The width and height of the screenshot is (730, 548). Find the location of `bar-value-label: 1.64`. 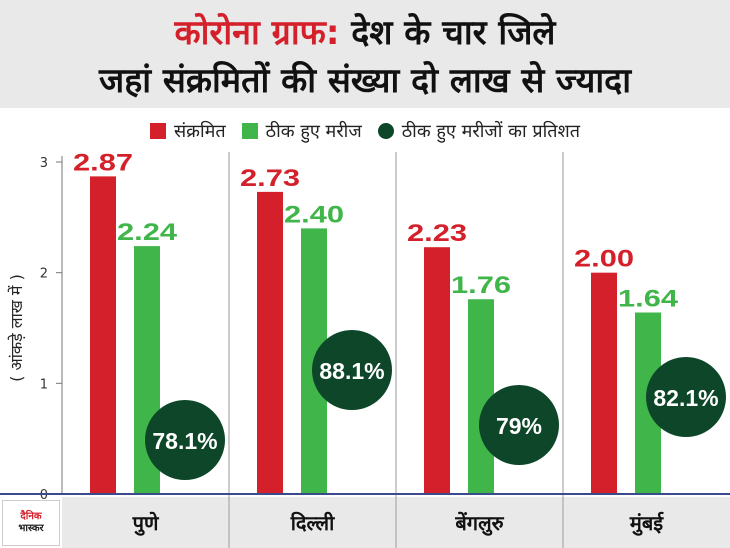

bar-value-label: 1.64 is located at coordinates (648, 299).